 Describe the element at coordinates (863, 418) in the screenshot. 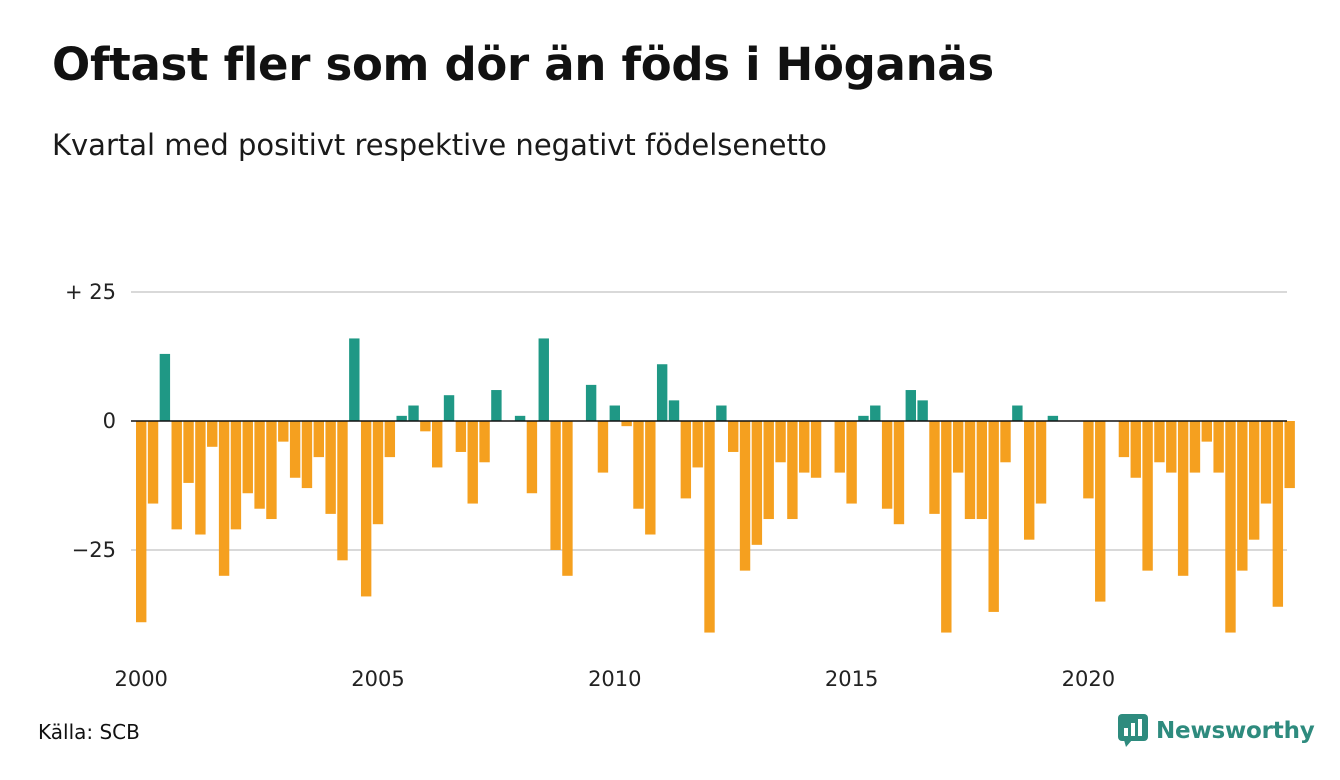

I see `bar-2015-k2` at that location.